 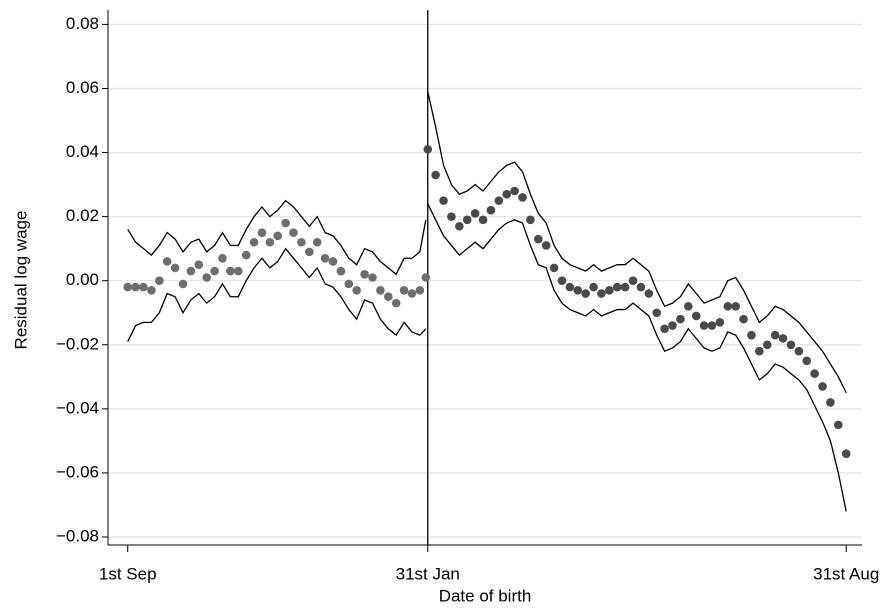 I want to click on y-tick-label: 0.08, so click(x=82, y=23).